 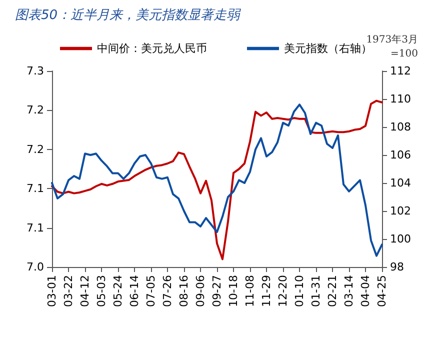 I want to click on y2-tick-label: 112, so click(x=400, y=71).